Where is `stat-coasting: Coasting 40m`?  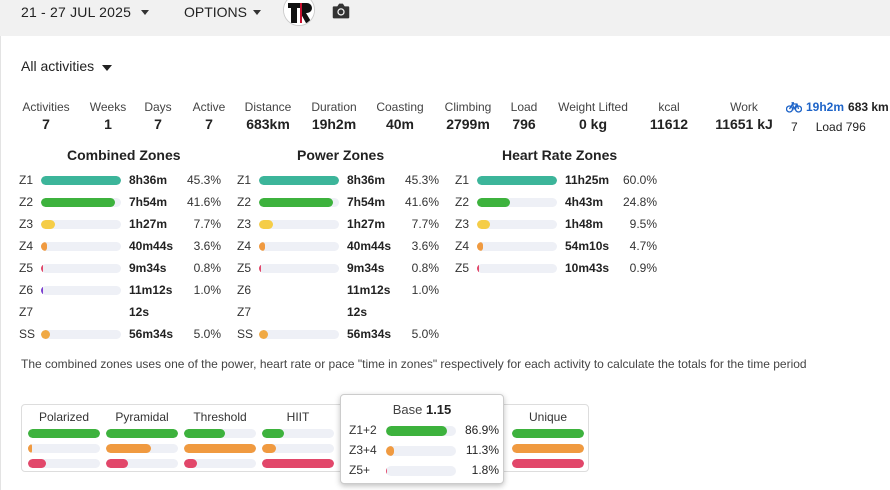 stat-coasting: Coasting 40m is located at coordinates (400, 116).